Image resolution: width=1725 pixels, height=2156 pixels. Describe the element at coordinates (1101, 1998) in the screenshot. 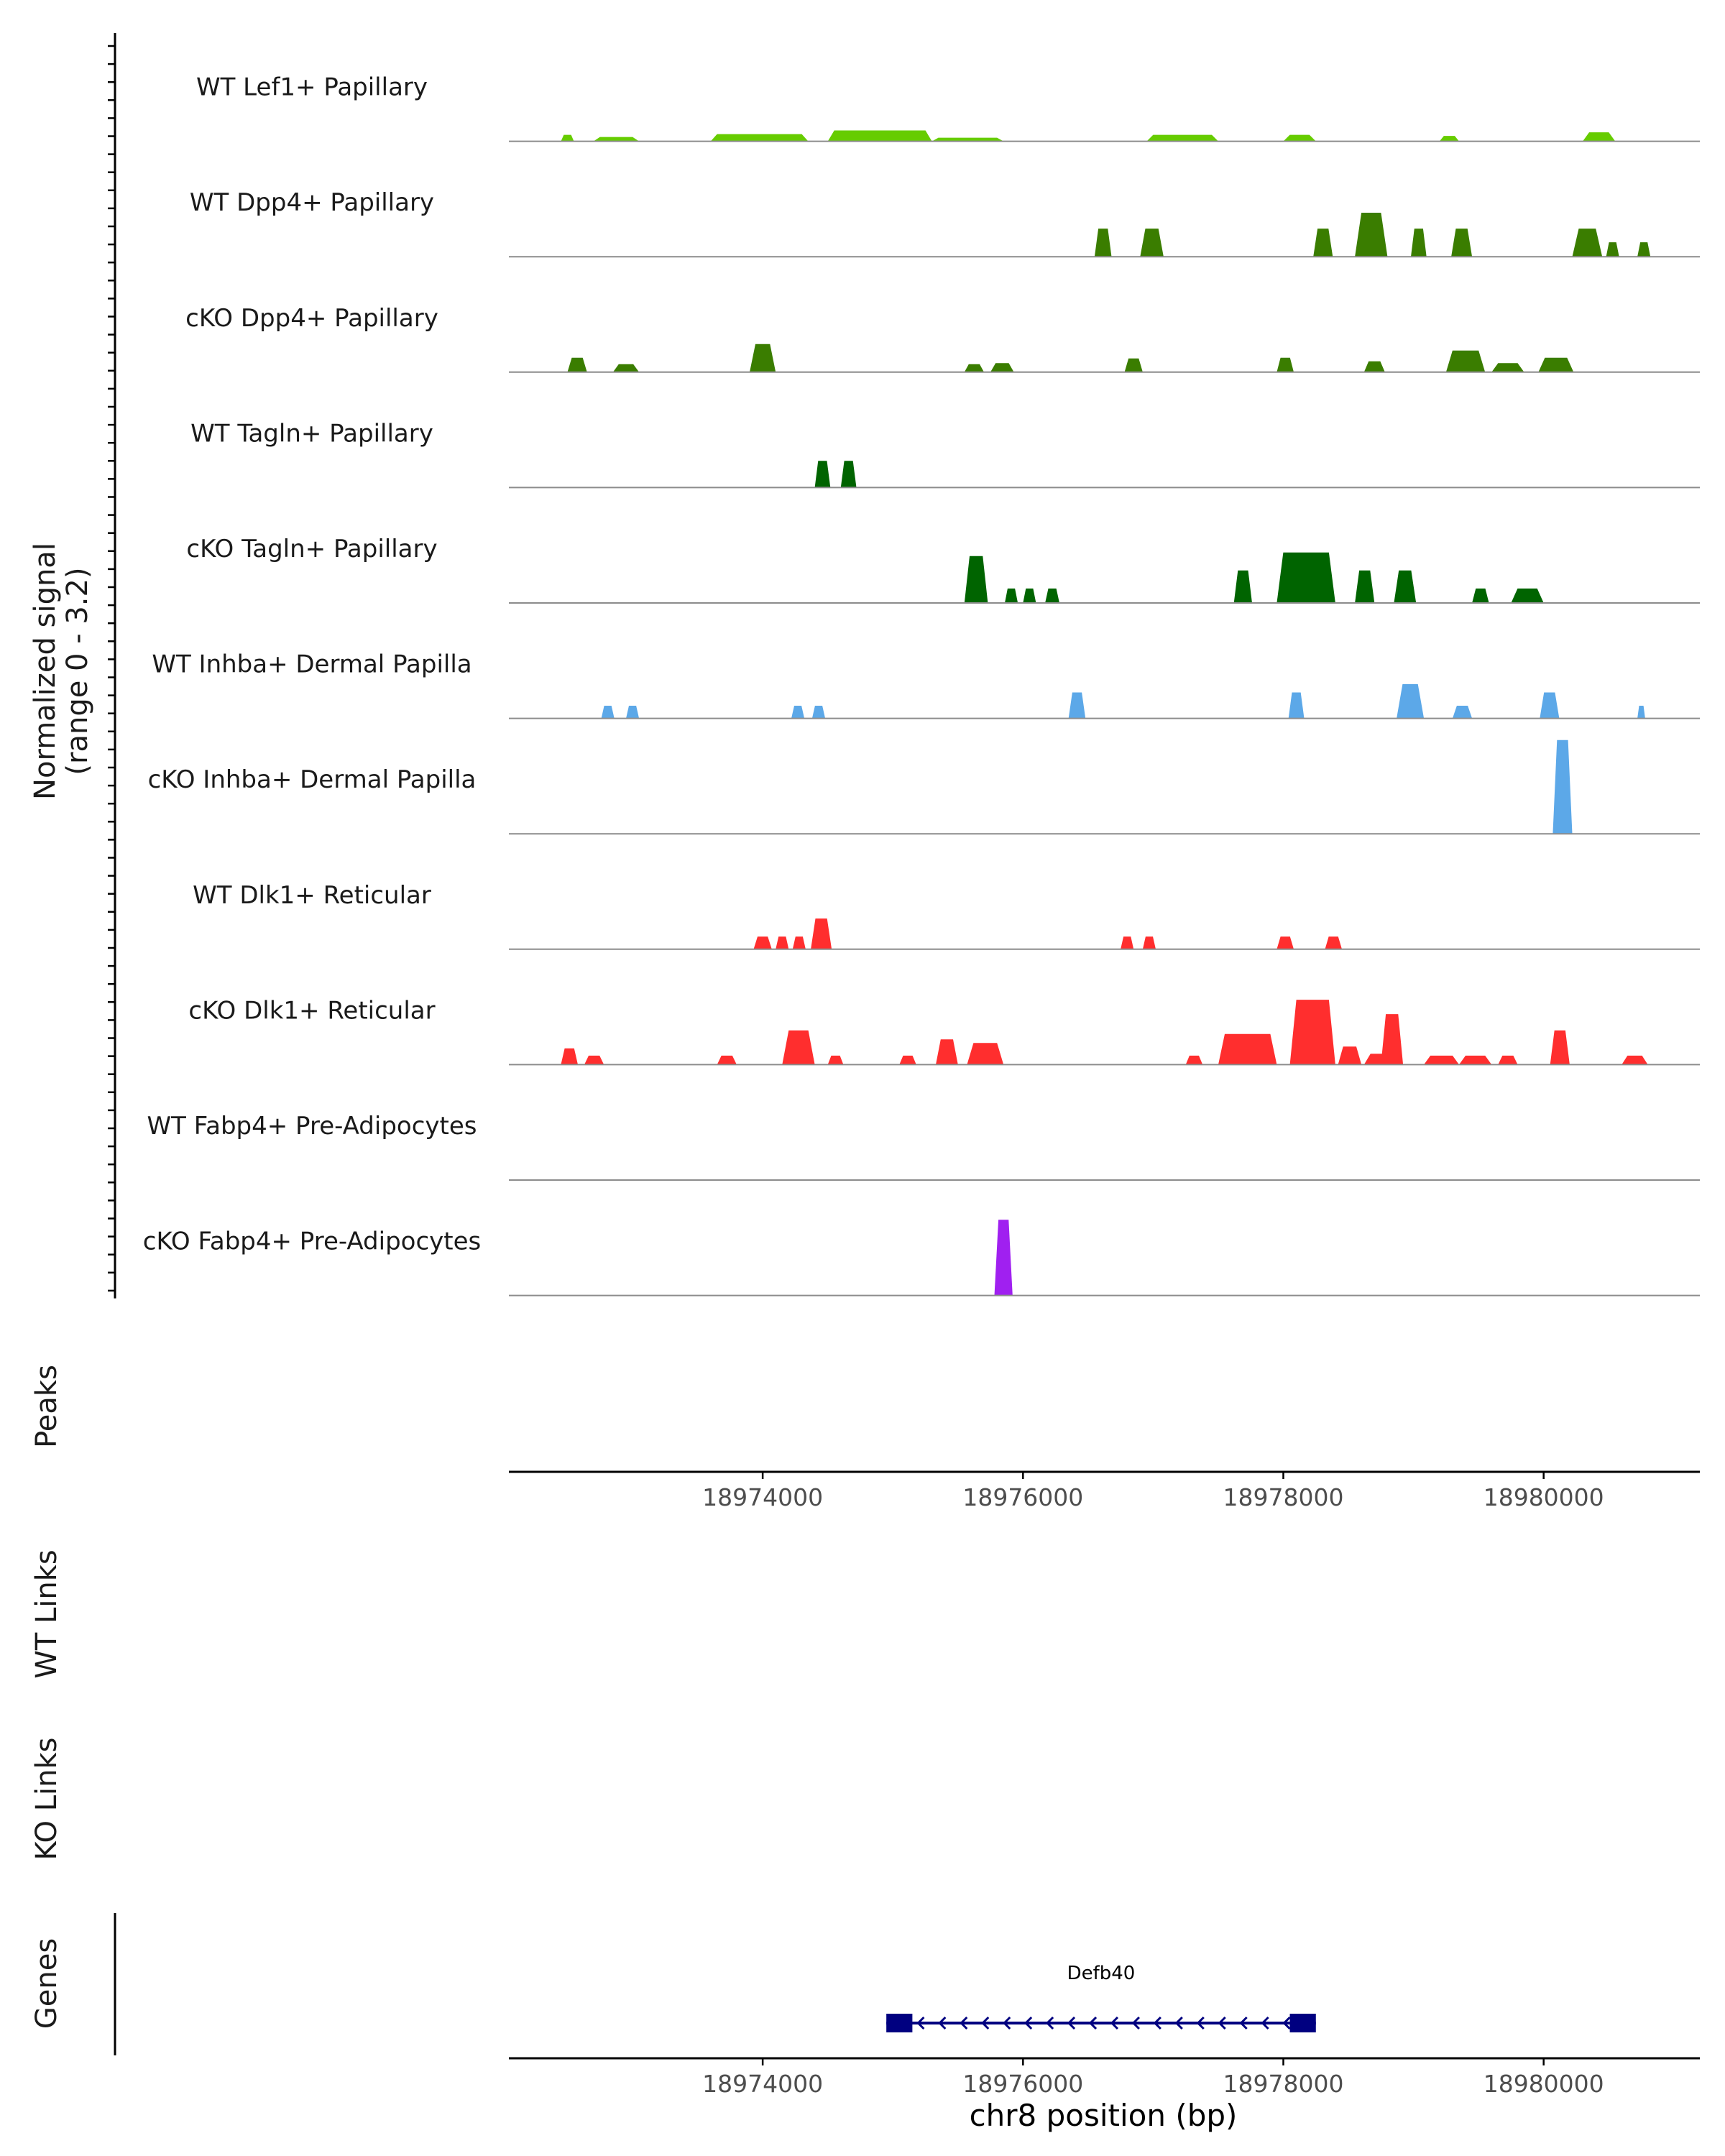

I see `gene-track: Defb40` at that location.